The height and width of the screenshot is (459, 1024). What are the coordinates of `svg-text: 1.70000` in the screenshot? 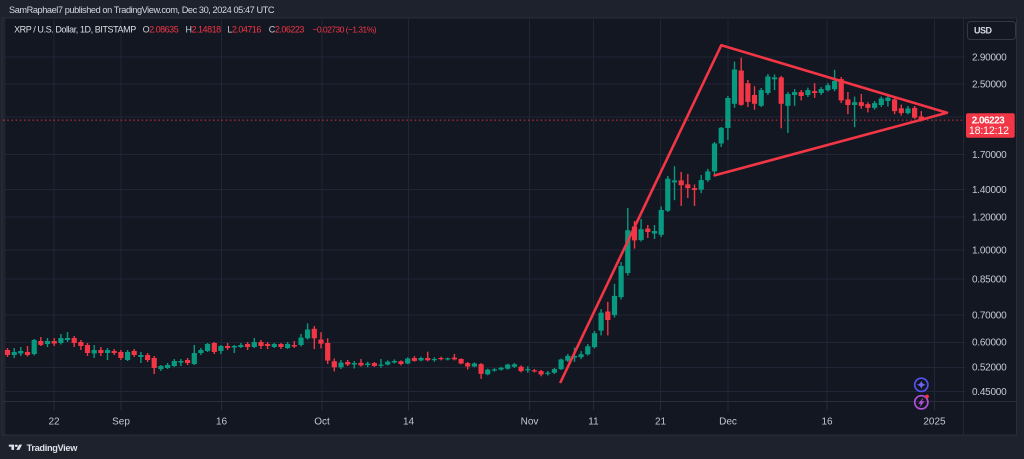 It's located at (989, 155).